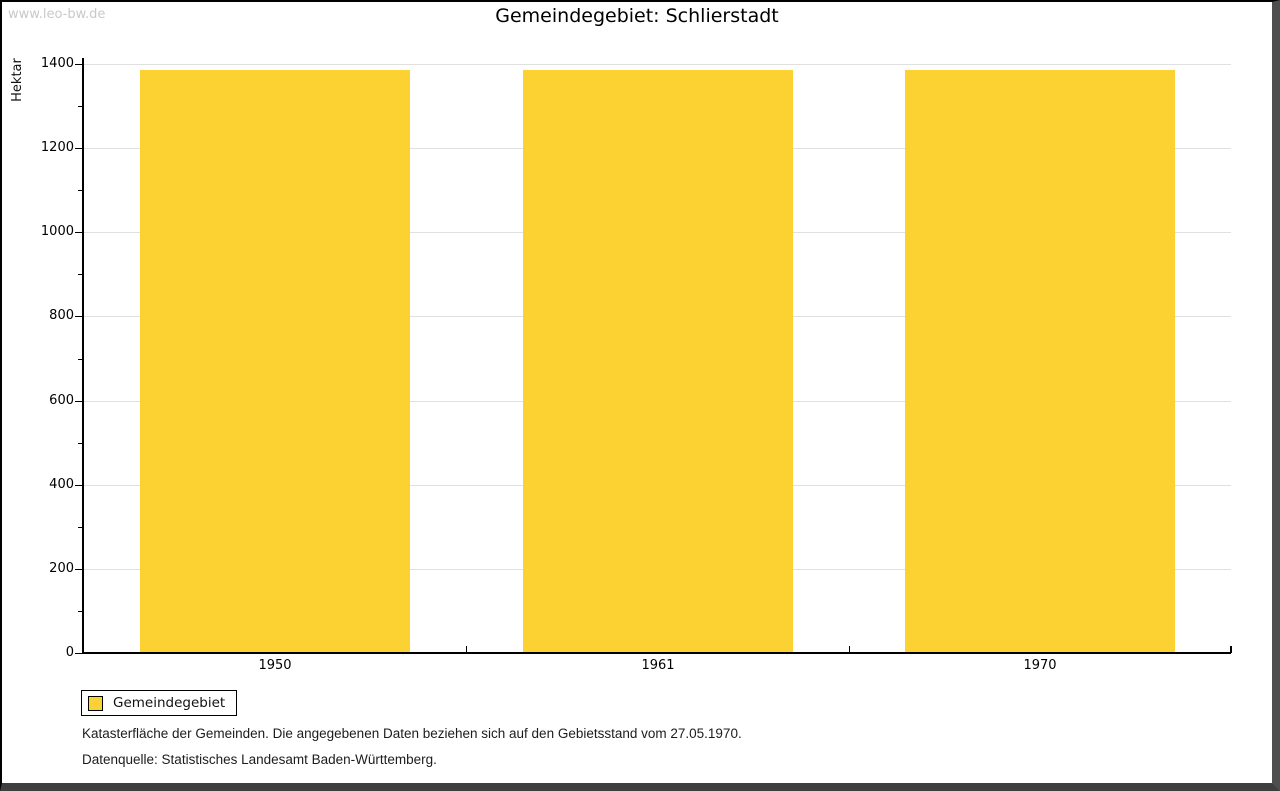 The width and height of the screenshot is (1280, 791). Describe the element at coordinates (637, 16) in the screenshot. I see `chart-title: Gemeindegebiet: Schlierstadt` at that location.